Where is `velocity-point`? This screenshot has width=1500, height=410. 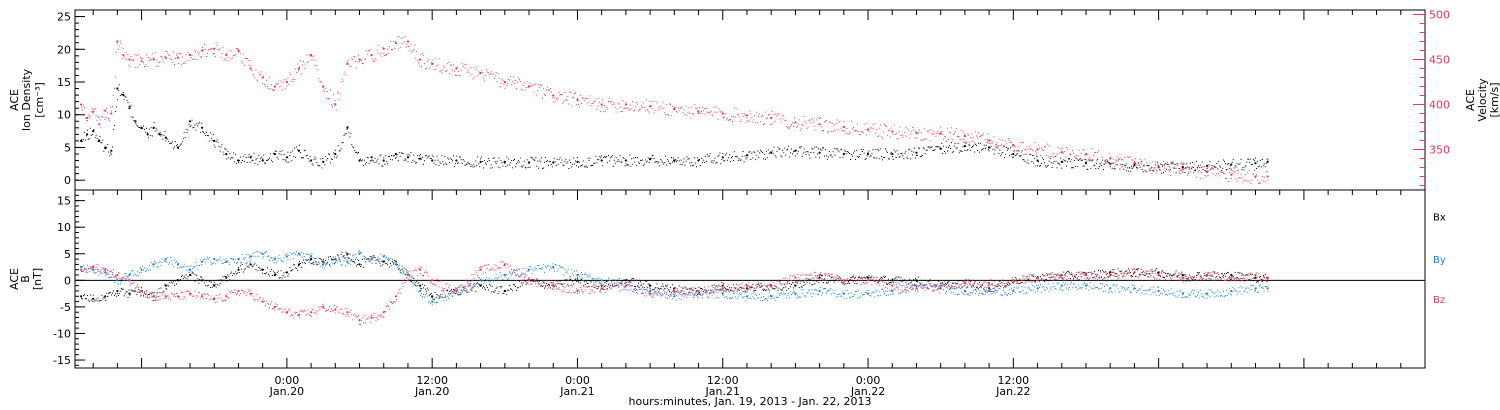
velocity-point is located at coordinates (286, 82).